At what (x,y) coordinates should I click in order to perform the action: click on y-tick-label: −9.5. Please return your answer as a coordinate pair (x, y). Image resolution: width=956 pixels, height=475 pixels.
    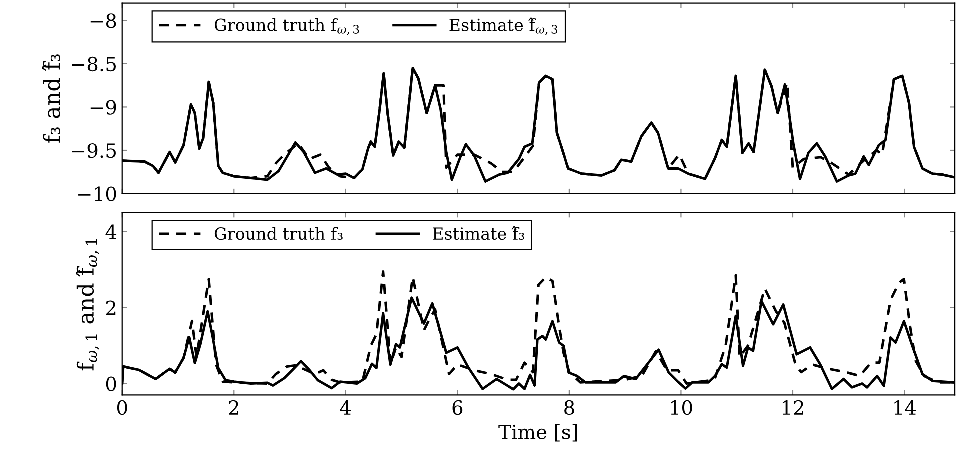
    Looking at the image, I should click on (94, 150).